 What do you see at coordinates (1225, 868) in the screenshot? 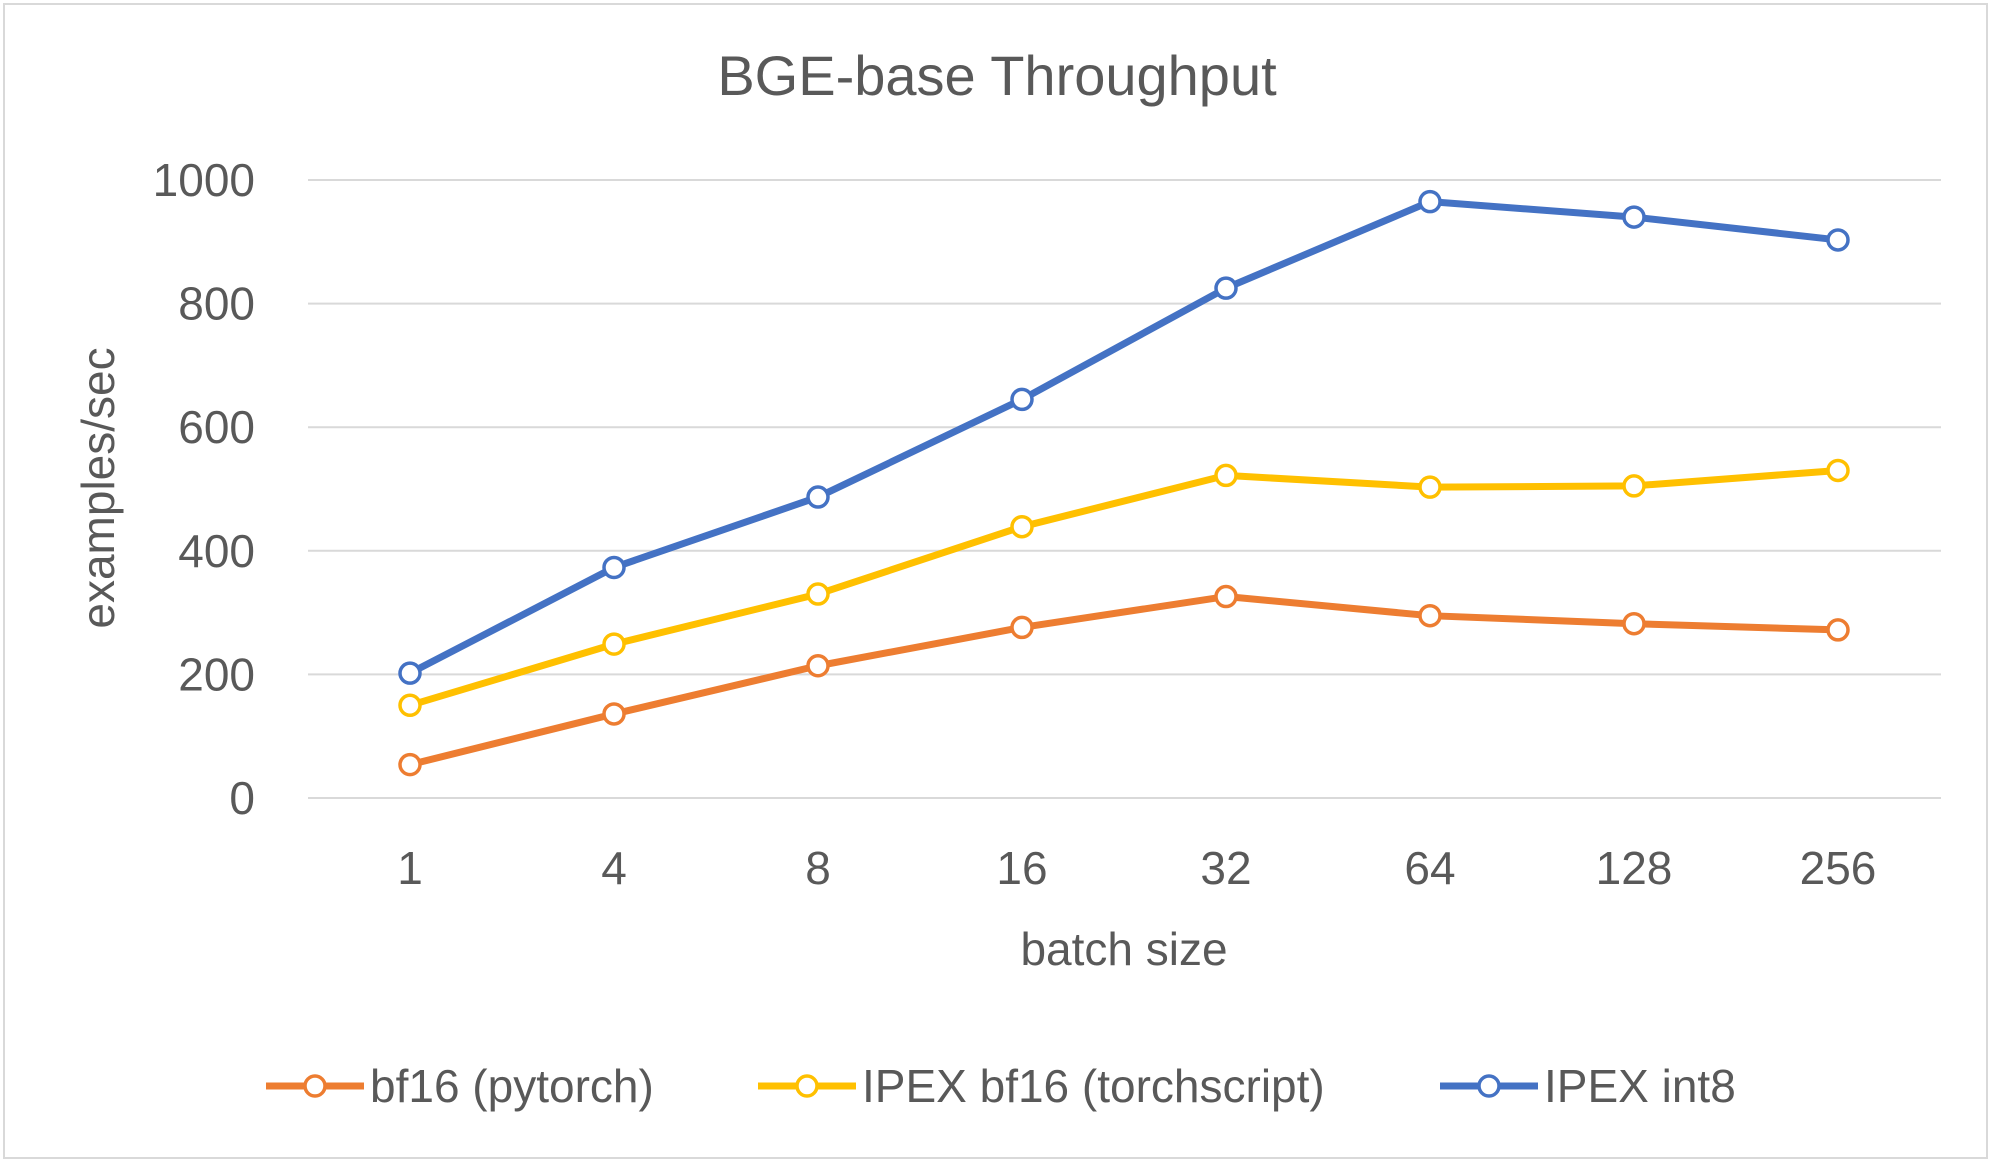
I see `x-tick-label: 32` at bounding box center [1225, 868].